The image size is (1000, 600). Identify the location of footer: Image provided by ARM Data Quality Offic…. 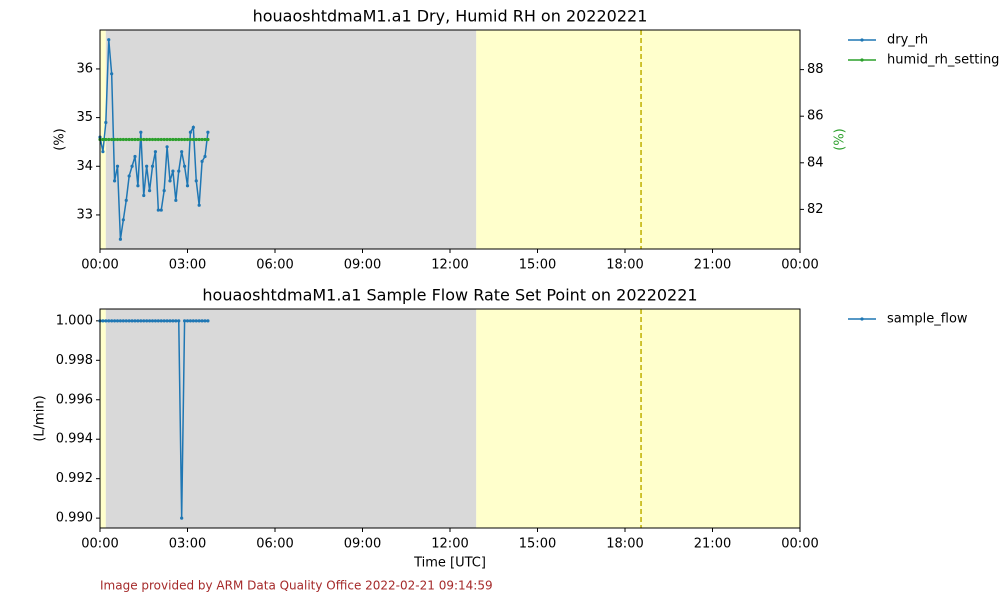
(296, 586).